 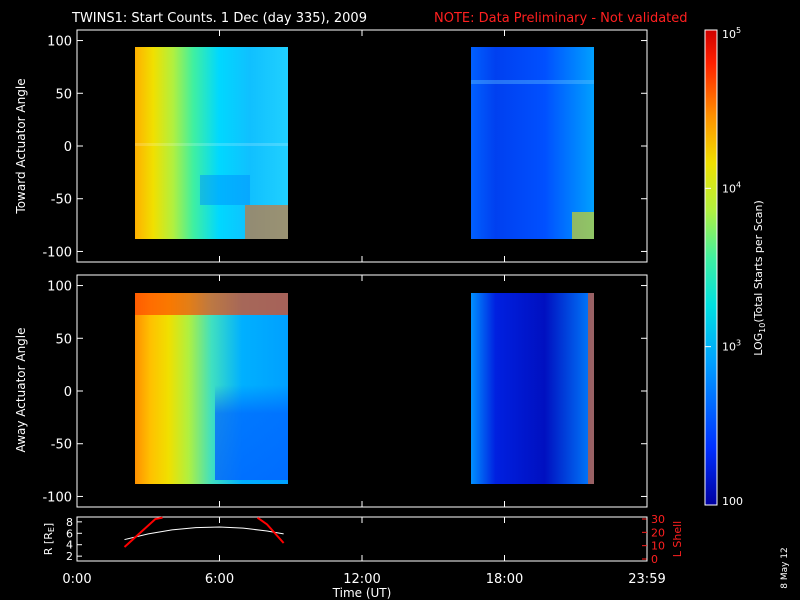 What do you see at coordinates (225, 190) in the screenshot?
I see `toward-block-early-dark-patch` at bounding box center [225, 190].